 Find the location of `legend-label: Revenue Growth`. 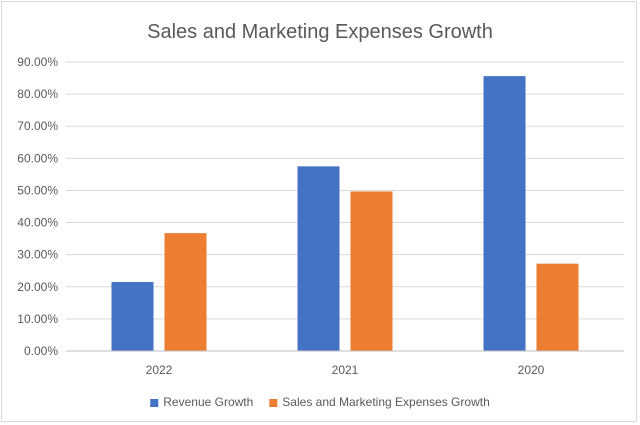

legend-label: Revenue Growth is located at coordinates (208, 402).